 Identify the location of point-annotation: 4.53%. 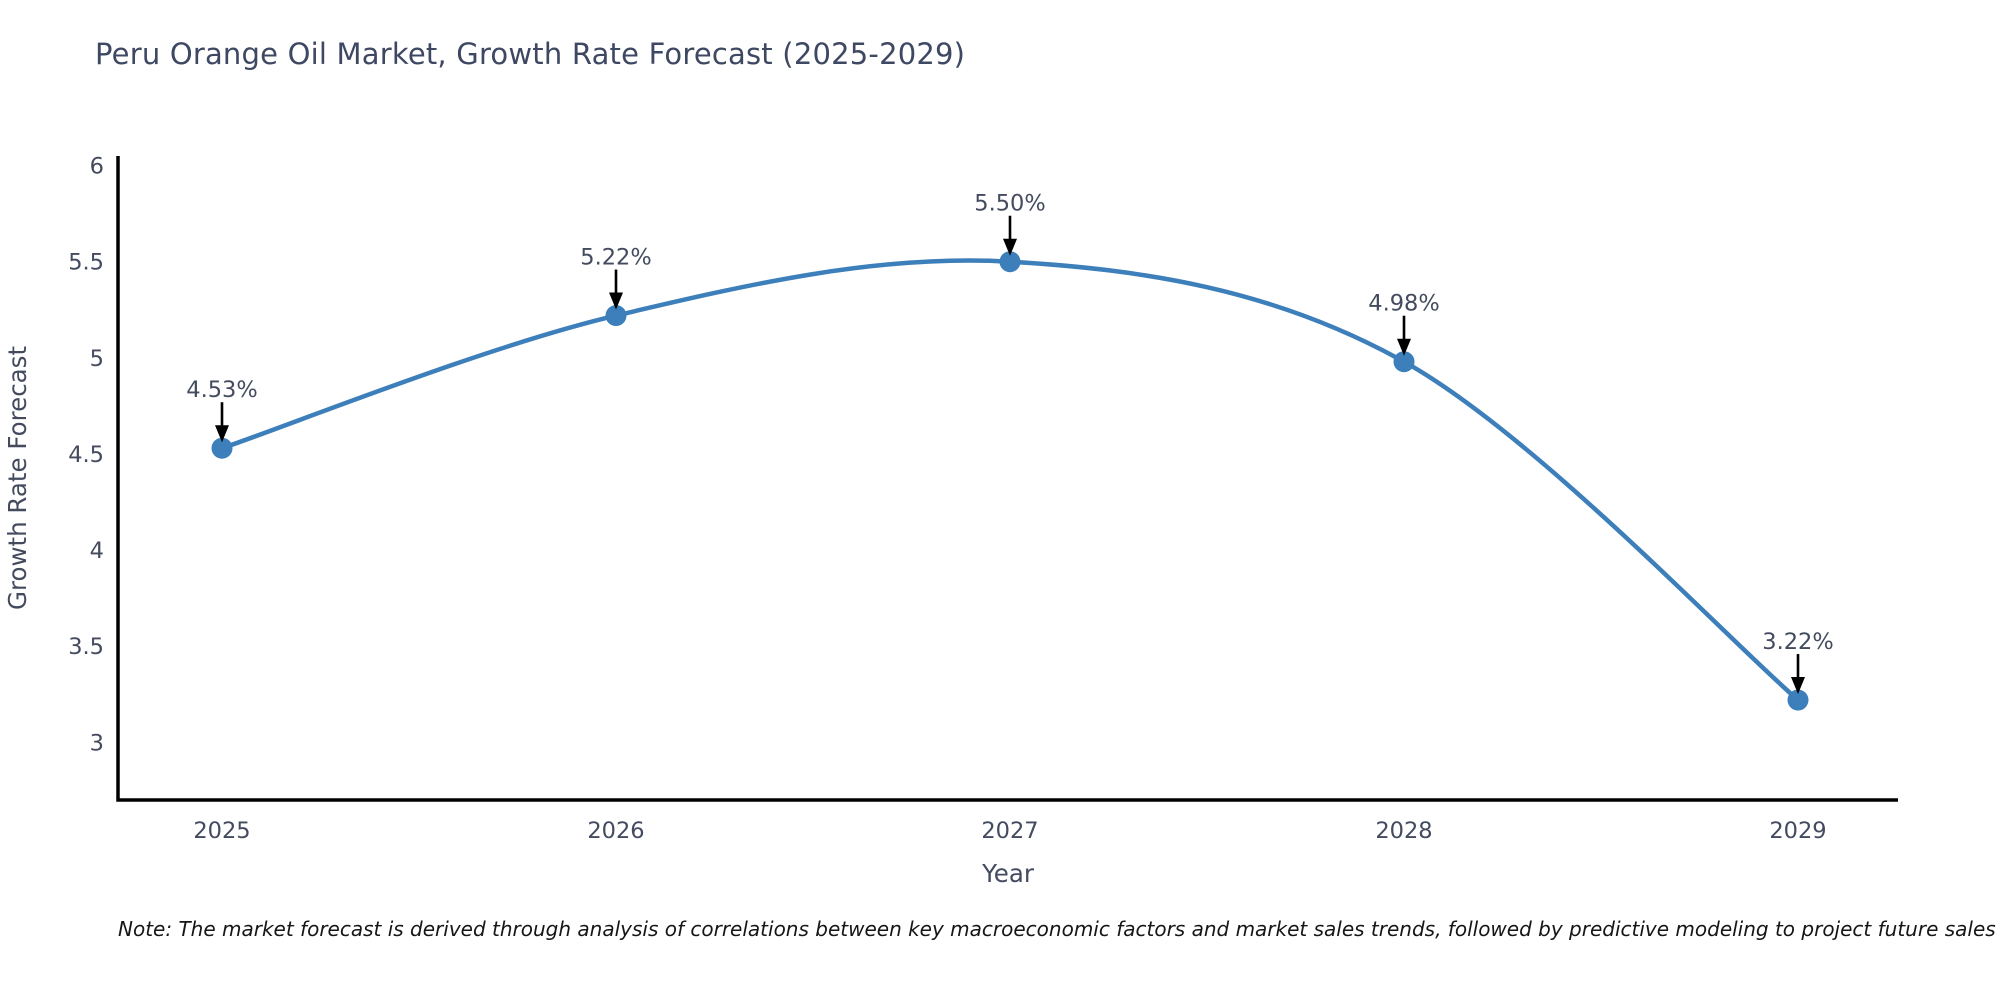
(221, 390).